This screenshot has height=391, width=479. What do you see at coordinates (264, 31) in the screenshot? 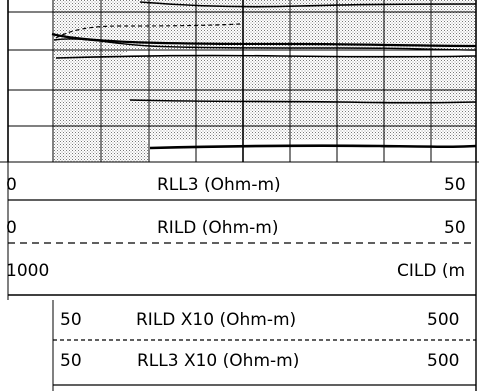
I see `curve-fill-area-upper` at bounding box center [264, 31].